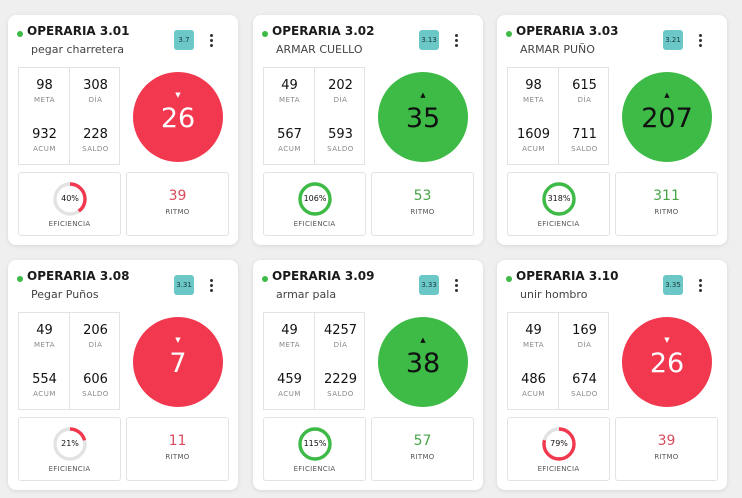 This screenshot has width=742, height=498. Describe the element at coordinates (340, 379) in the screenshot. I see `saldo-value: 2229` at that location.